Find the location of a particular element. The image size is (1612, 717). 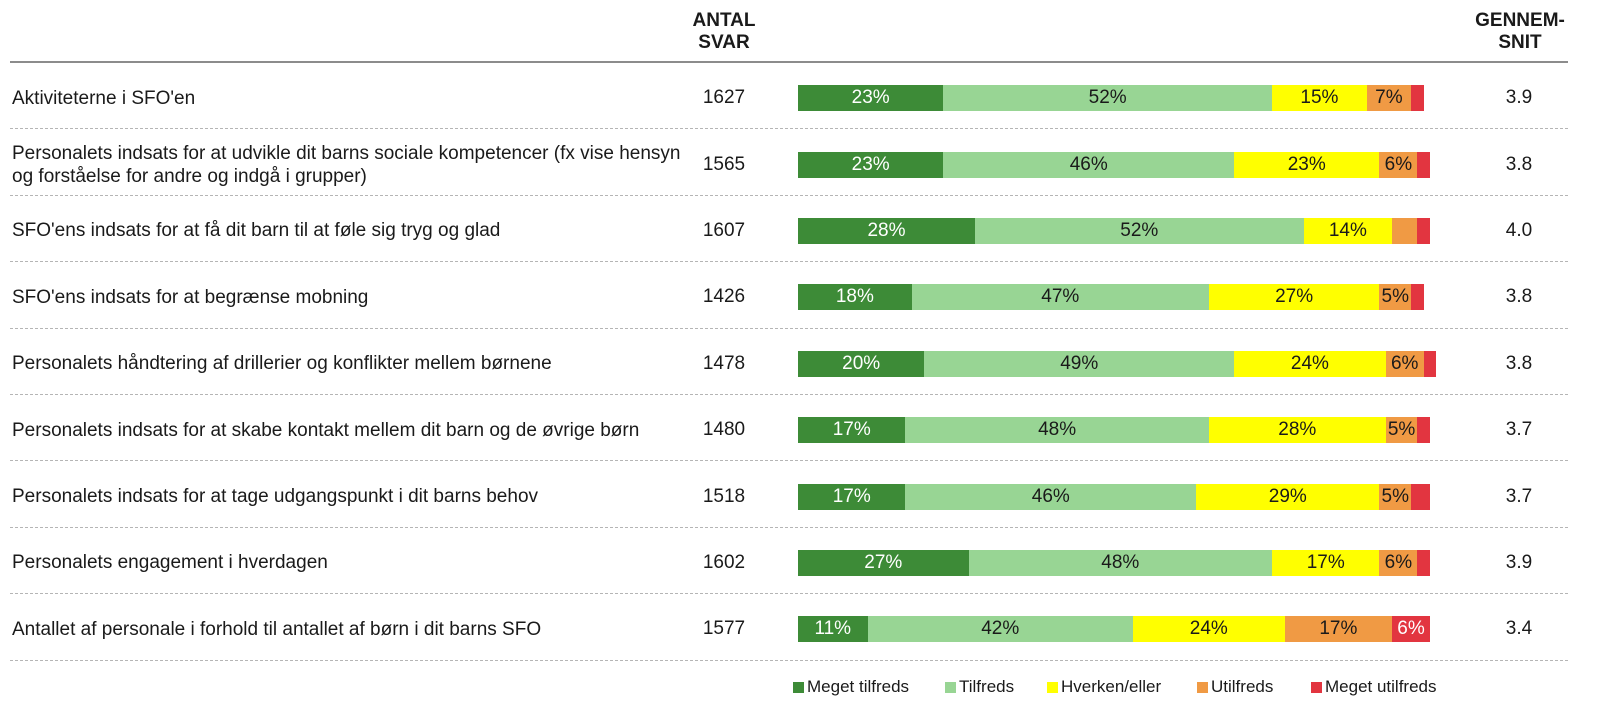

legend-item: Tilfreds is located at coordinates (979, 687).